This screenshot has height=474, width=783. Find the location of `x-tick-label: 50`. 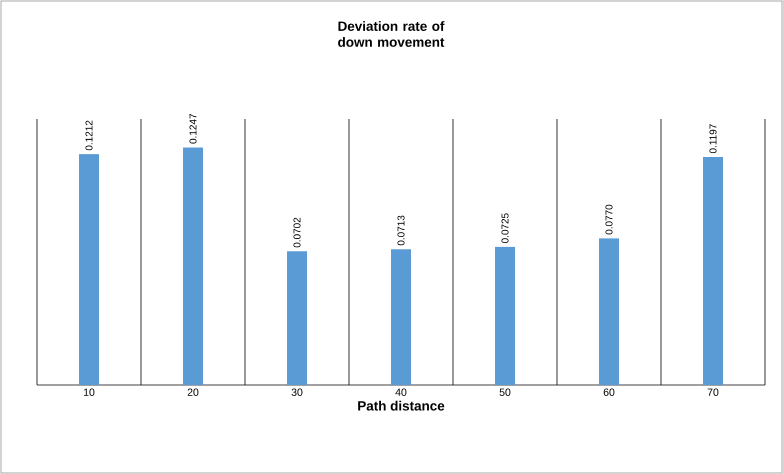

x-tick-label: 50 is located at coordinates (505, 392).